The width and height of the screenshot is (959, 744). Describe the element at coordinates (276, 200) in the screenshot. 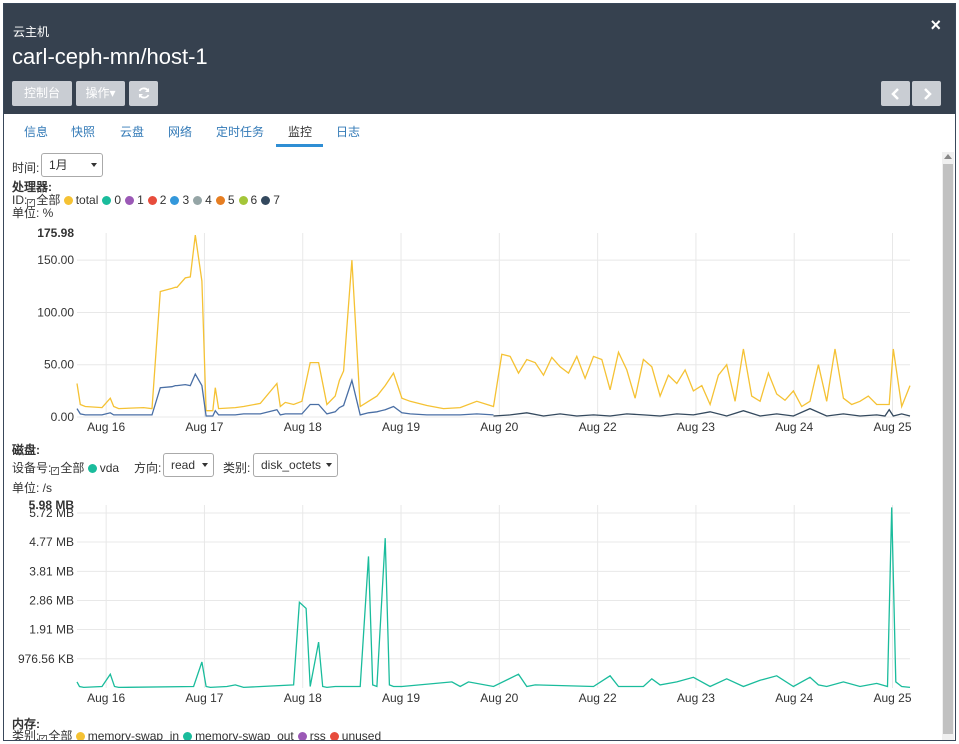

I see `cpu-legend-label: 7` at that location.